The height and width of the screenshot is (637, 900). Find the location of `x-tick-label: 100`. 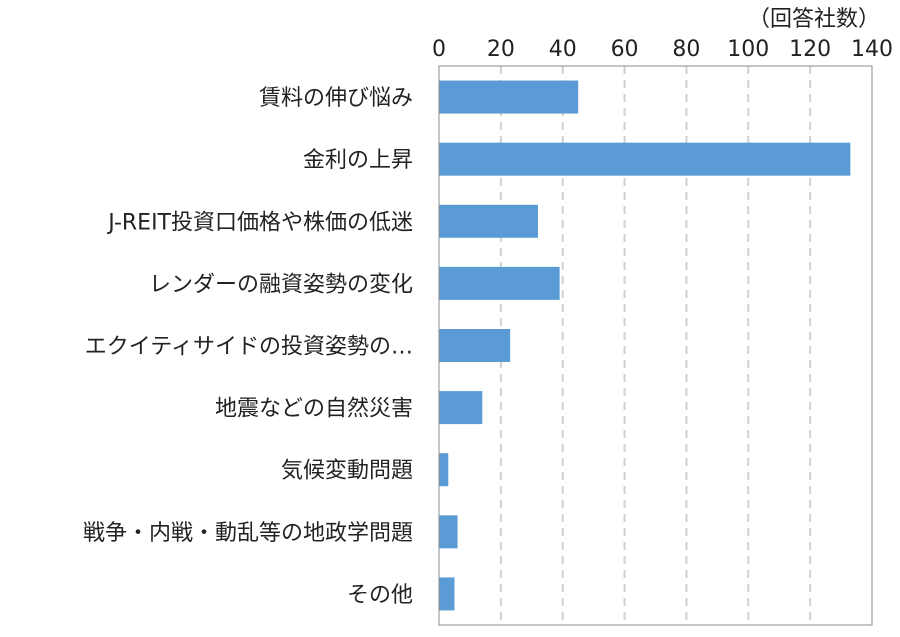

x-tick-label: 100 is located at coordinates (748, 49).